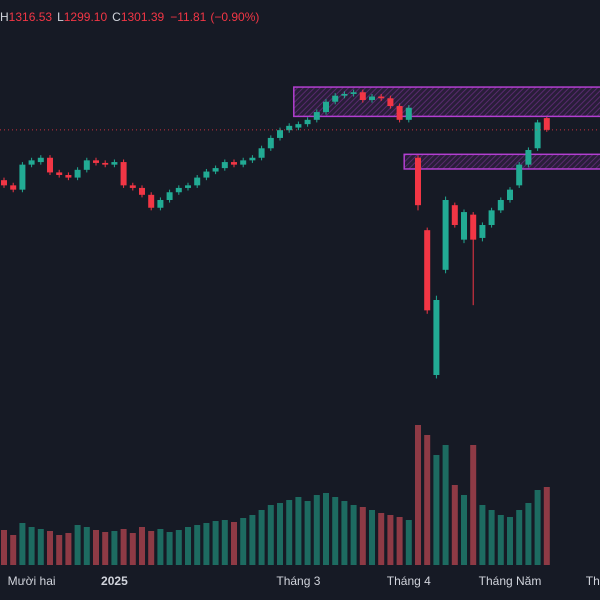 The width and height of the screenshot is (600, 600). I want to click on ohlc-header: H1316.53 L1299.10 C1301.39 −11.81 (−0.90%), so click(129, 17).